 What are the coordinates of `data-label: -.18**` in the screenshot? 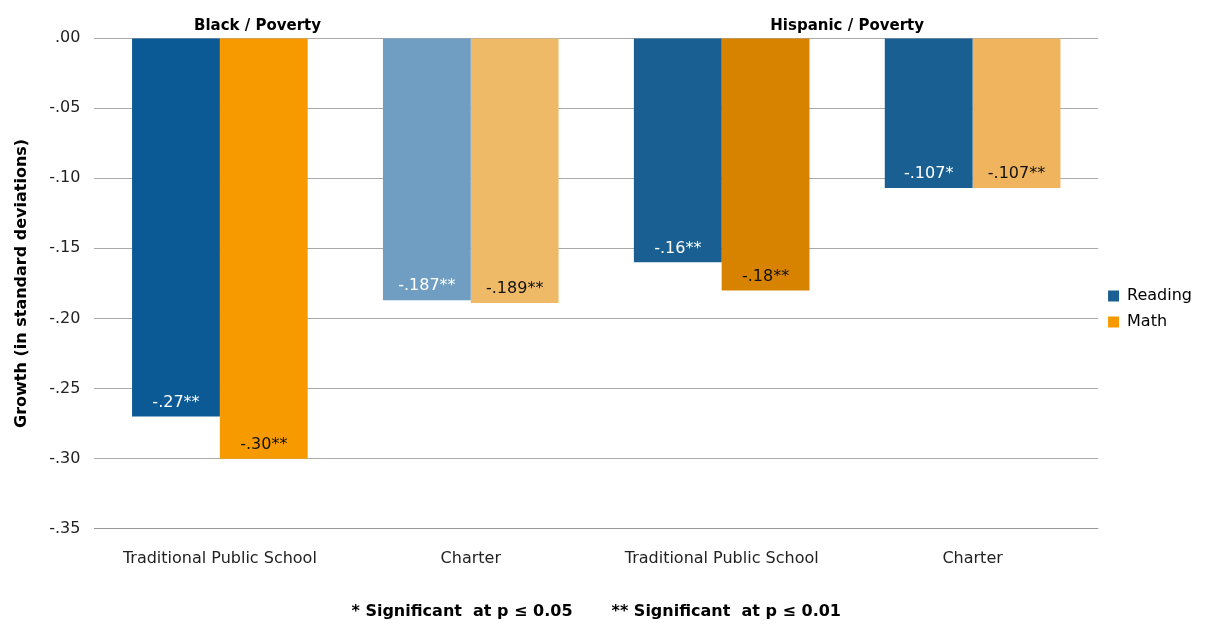 It's located at (765, 275).